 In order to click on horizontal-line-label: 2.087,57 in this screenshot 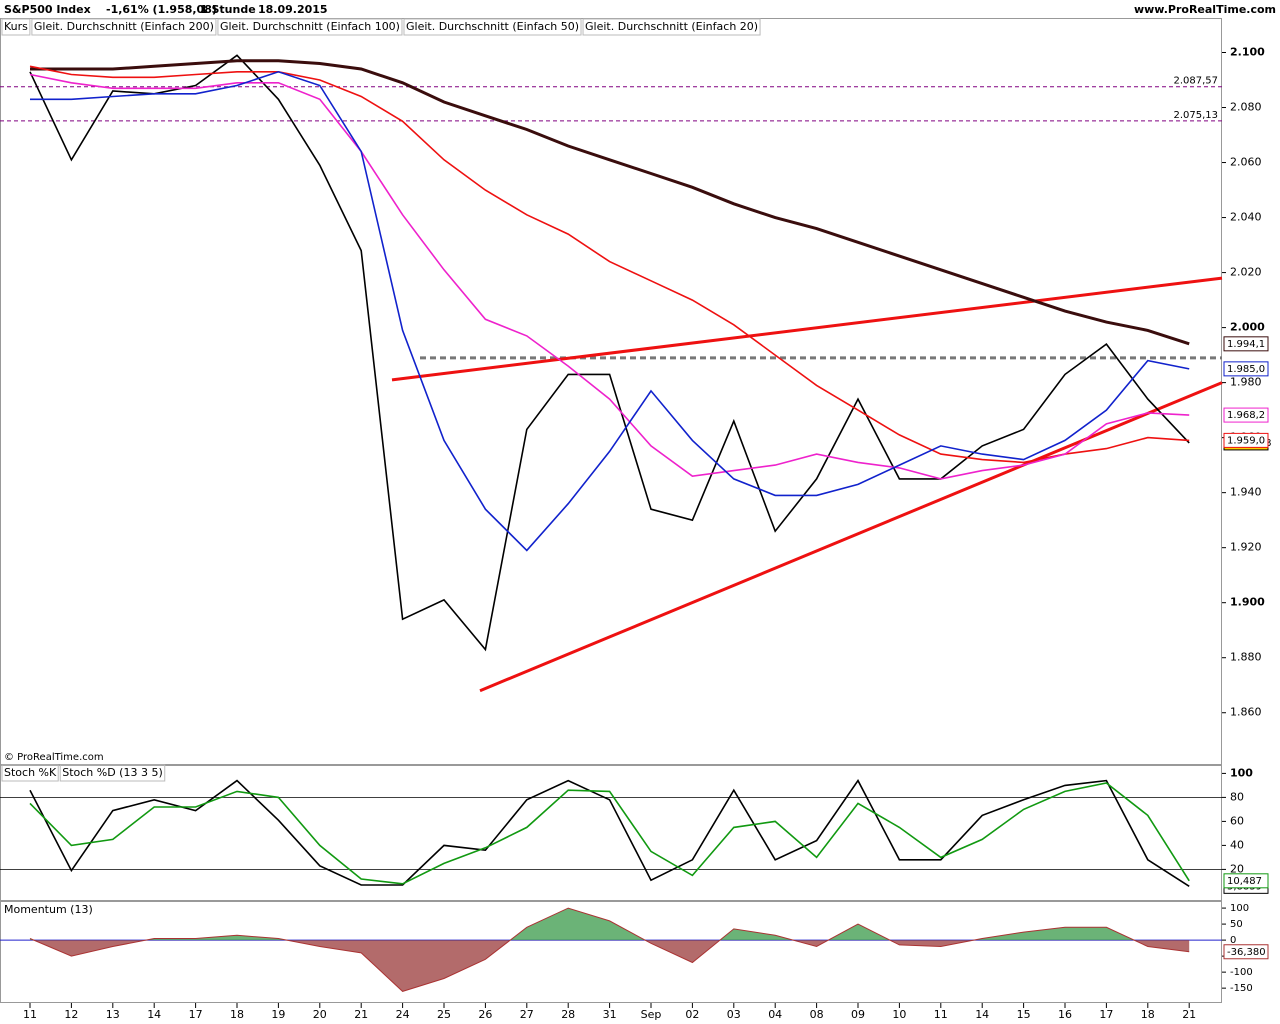, I will do `click(1195, 81)`.